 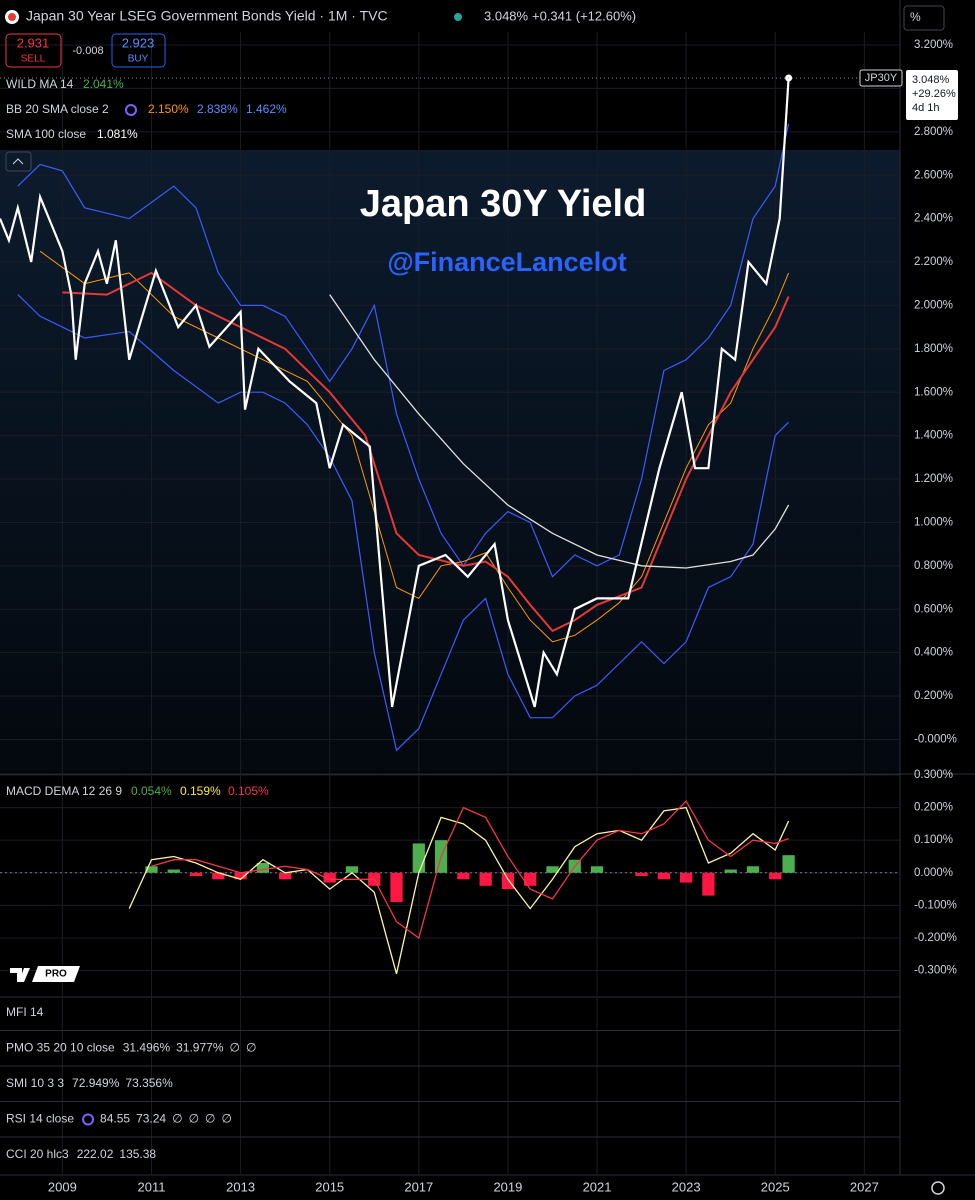 I want to click on legend-value: 1.081%, so click(x=117, y=134).